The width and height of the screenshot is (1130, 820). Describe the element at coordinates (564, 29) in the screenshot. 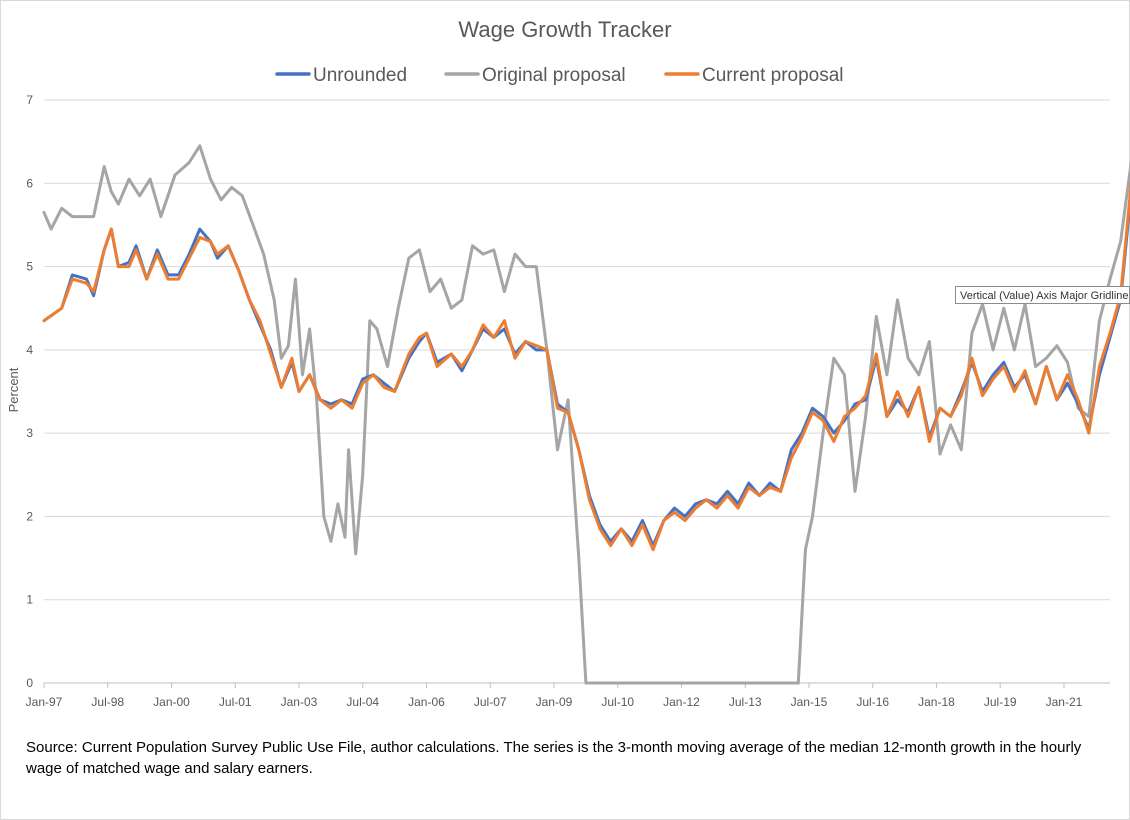

I see `chart-title: Wage Growth Tracker` at that location.